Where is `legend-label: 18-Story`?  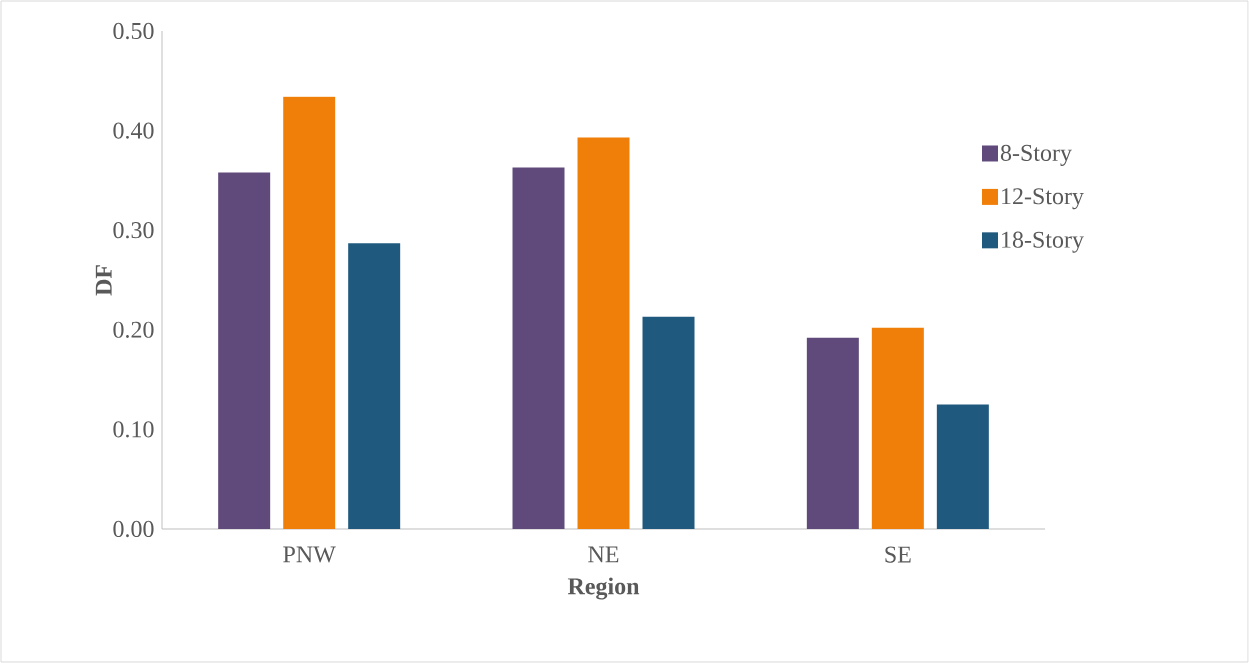
legend-label: 18-Story is located at coordinates (1043, 242).